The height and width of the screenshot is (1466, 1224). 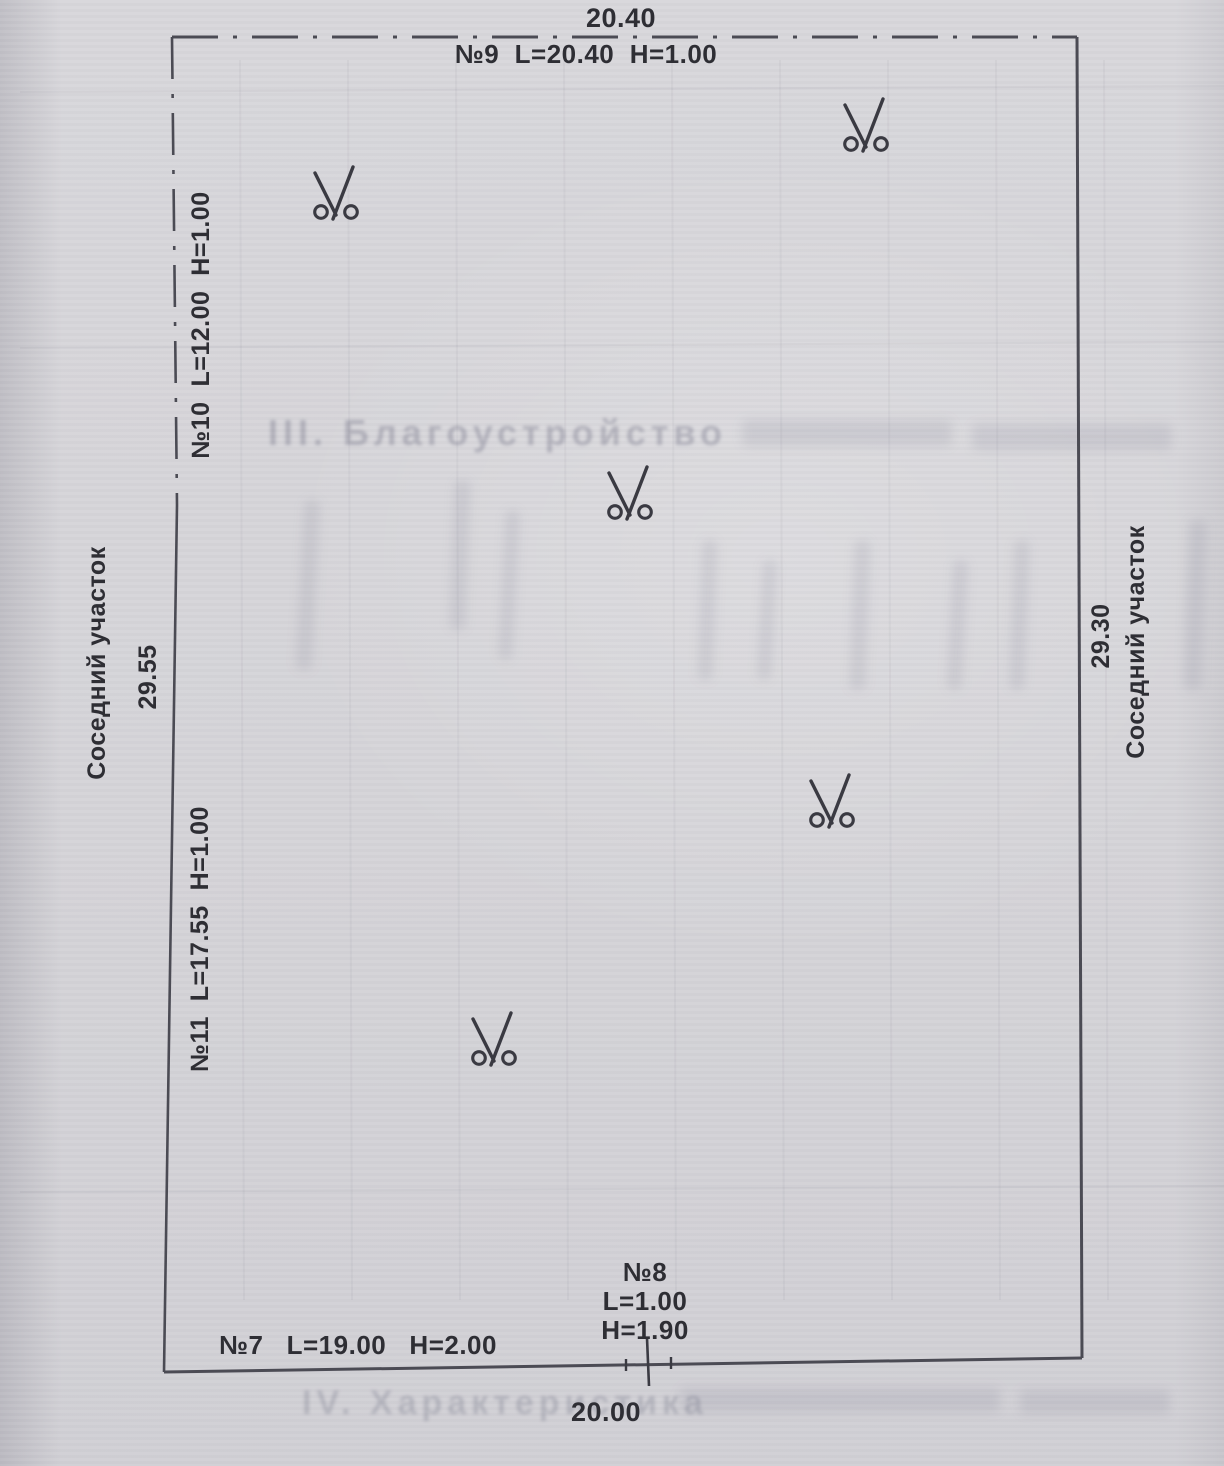 What do you see at coordinates (96, 663) in the screenshot?
I see `neighbor-left-label: Соседний участок` at bounding box center [96, 663].